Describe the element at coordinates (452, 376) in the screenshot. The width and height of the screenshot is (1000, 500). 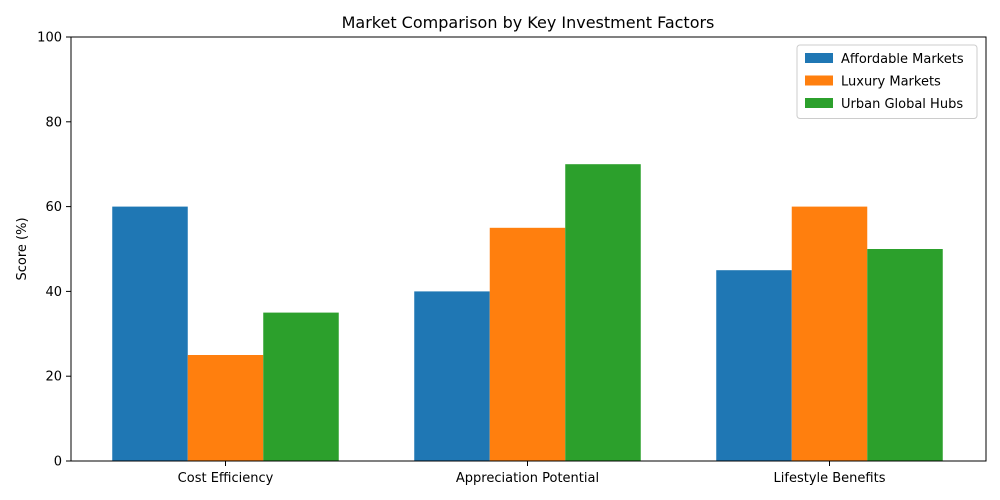
I see `bar-affordable-markets-appreciation-potential` at that location.